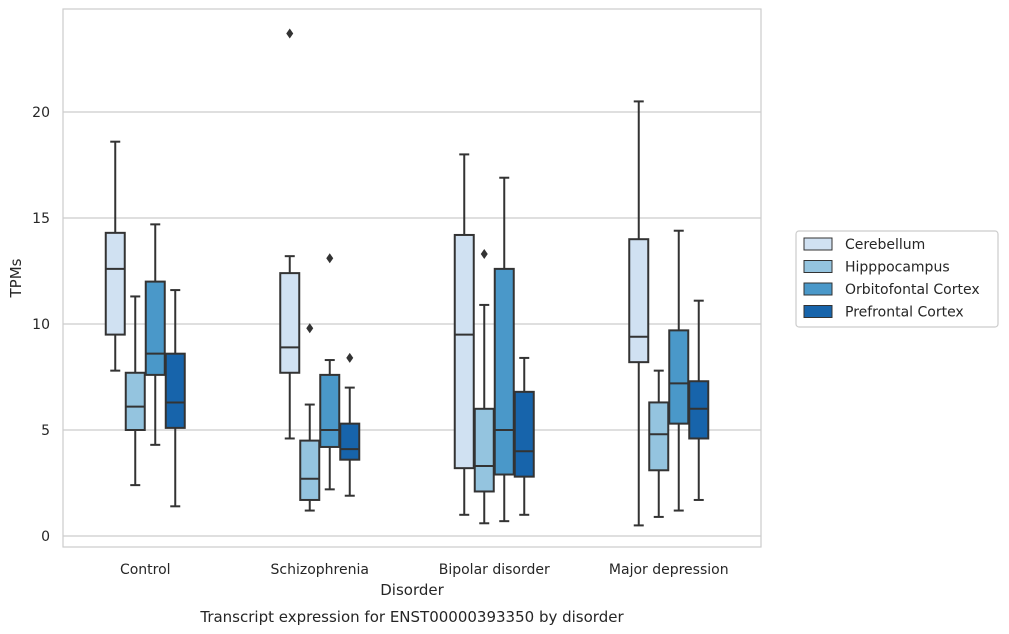 The image size is (1009, 634). I want to click on x-tick-label: Major depression, so click(669, 570).